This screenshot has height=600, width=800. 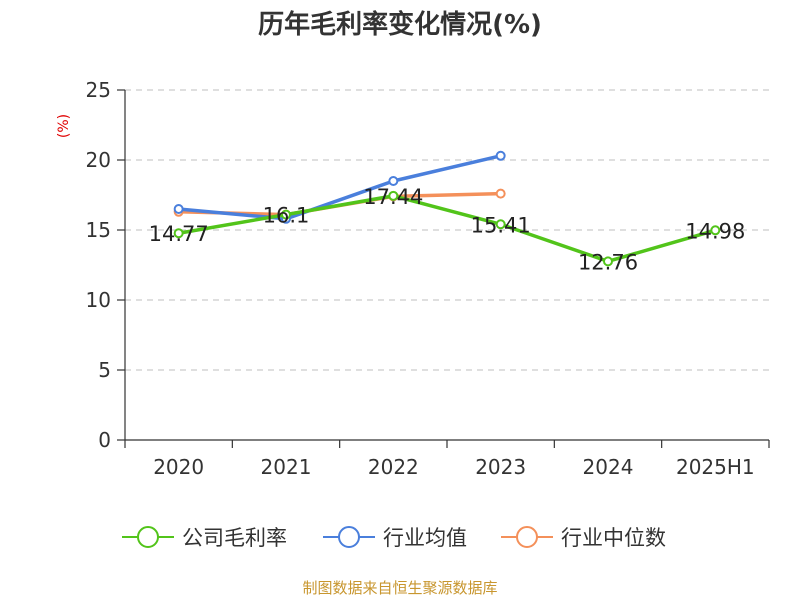 What do you see at coordinates (425, 538) in the screenshot?
I see `legend-label: 行业均值` at bounding box center [425, 538].